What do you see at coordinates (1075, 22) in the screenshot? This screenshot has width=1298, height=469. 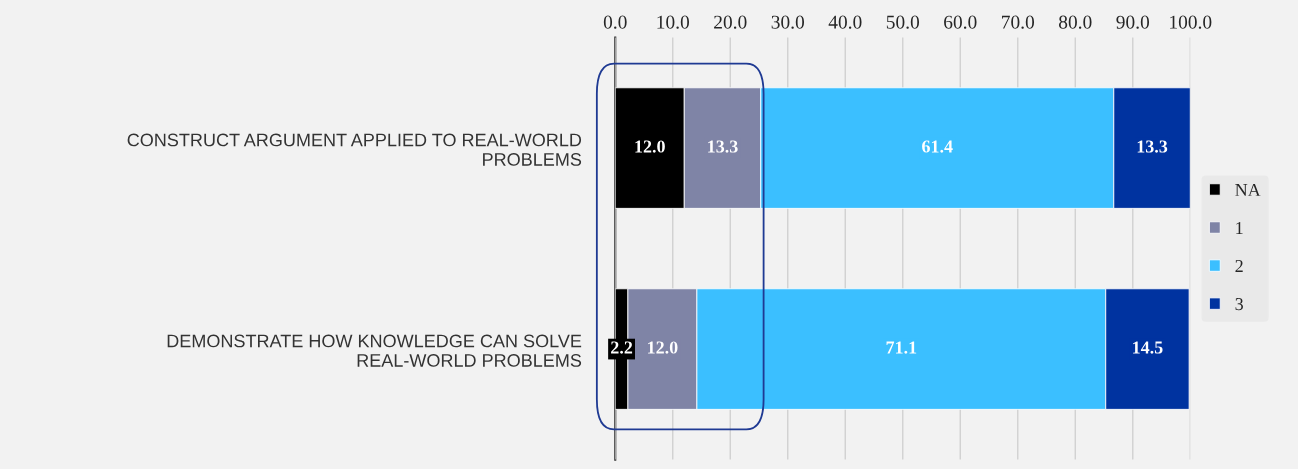 I see `x-tick-label: 80.0` at bounding box center [1075, 22].